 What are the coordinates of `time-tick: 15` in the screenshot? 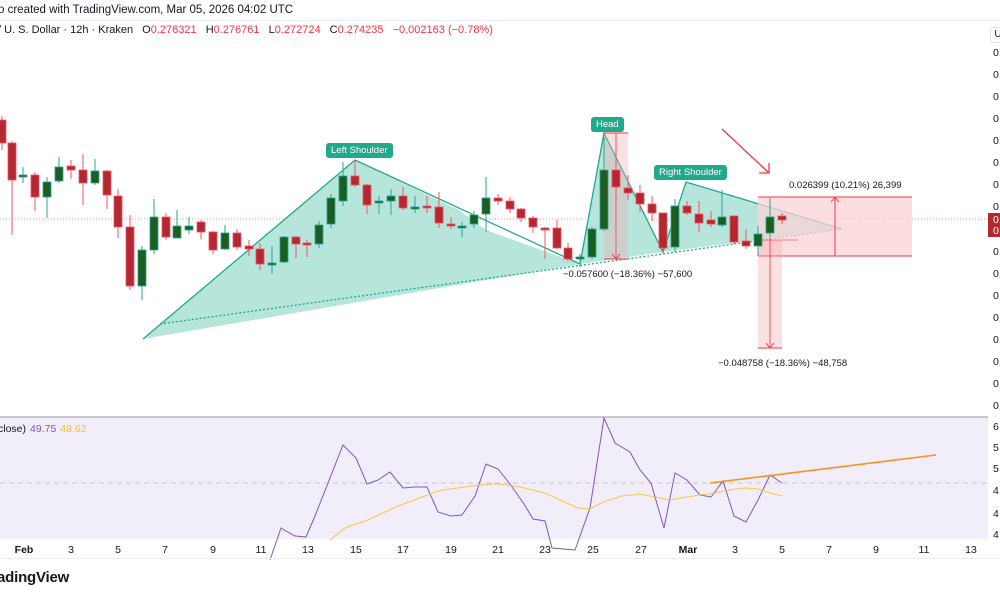 It's located at (356, 550).